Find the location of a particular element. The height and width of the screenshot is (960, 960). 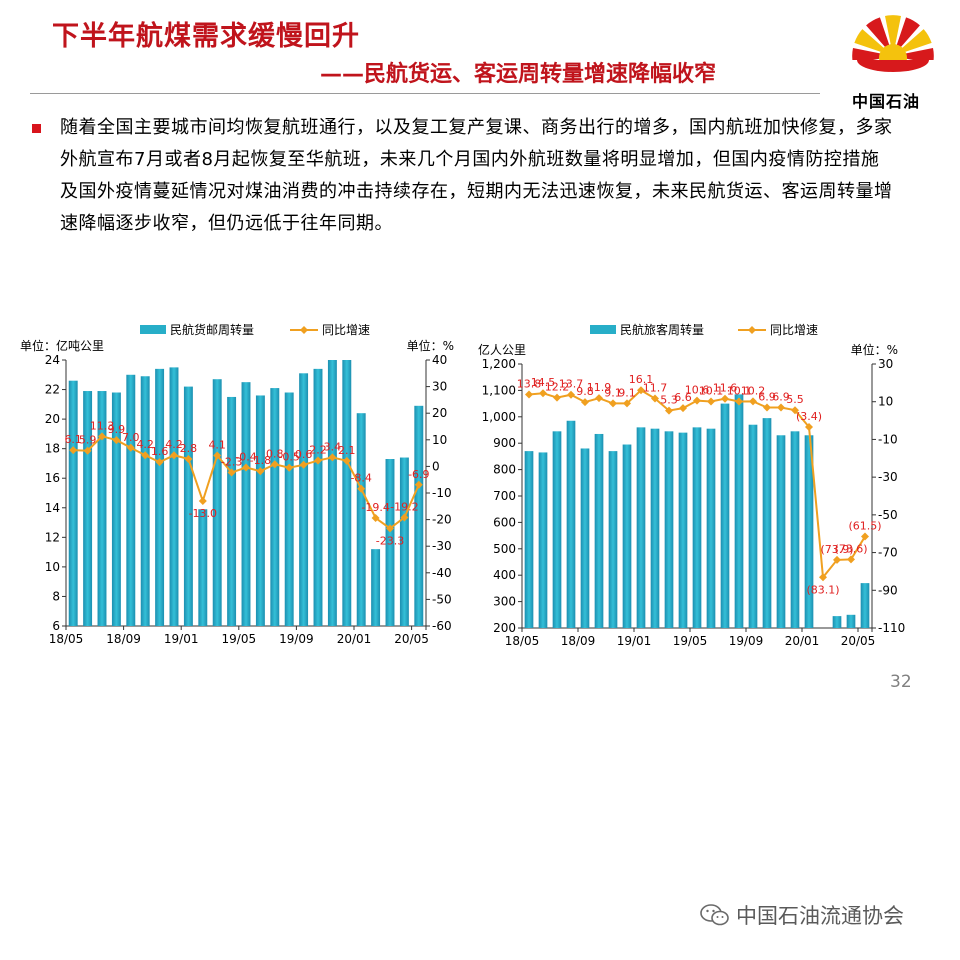

growth-label-4: 9.9 is located at coordinates (117, 429).